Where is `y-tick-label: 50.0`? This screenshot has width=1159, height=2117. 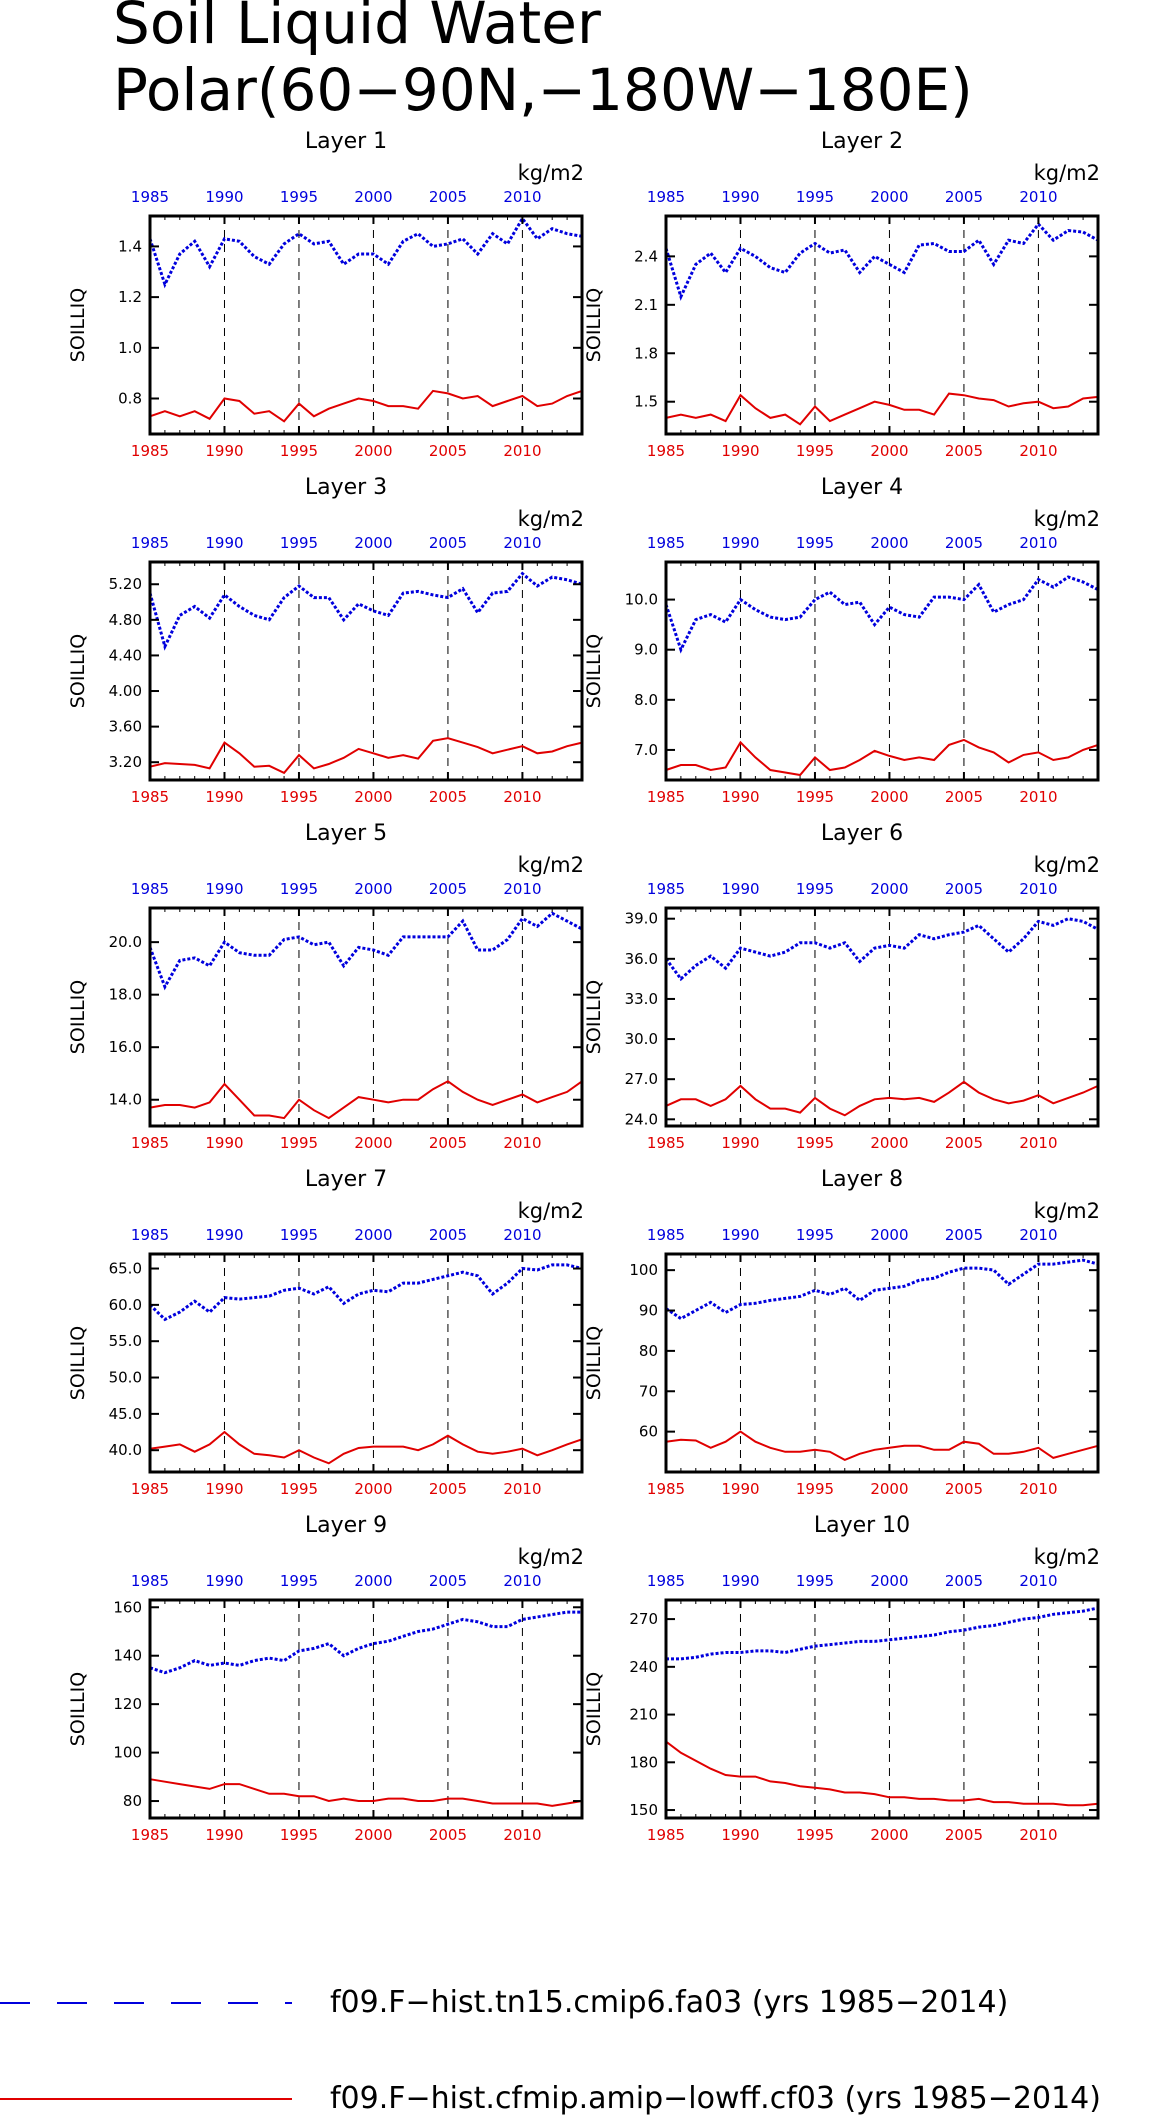 y-tick-label: 50.0 is located at coordinates (125, 1378).